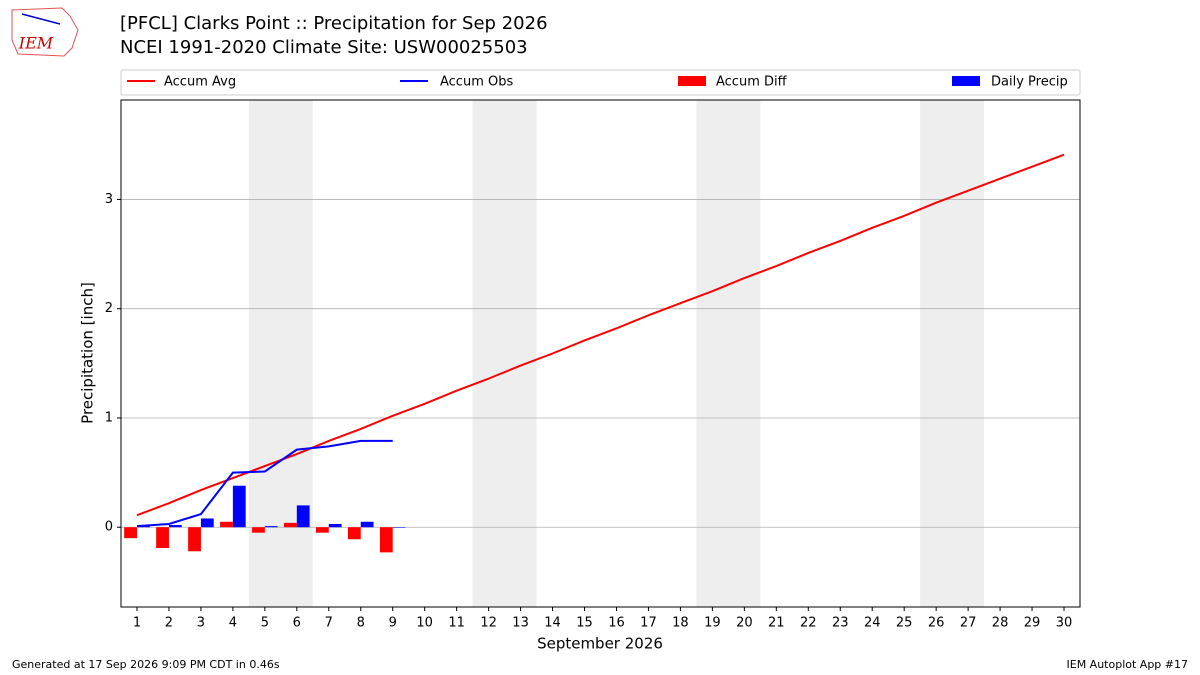 The height and width of the screenshot is (675, 1200). What do you see at coordinates (1064, 623) in the screenshot?
I see `x-tick-label: 30` at bounding box center [1064, 623].